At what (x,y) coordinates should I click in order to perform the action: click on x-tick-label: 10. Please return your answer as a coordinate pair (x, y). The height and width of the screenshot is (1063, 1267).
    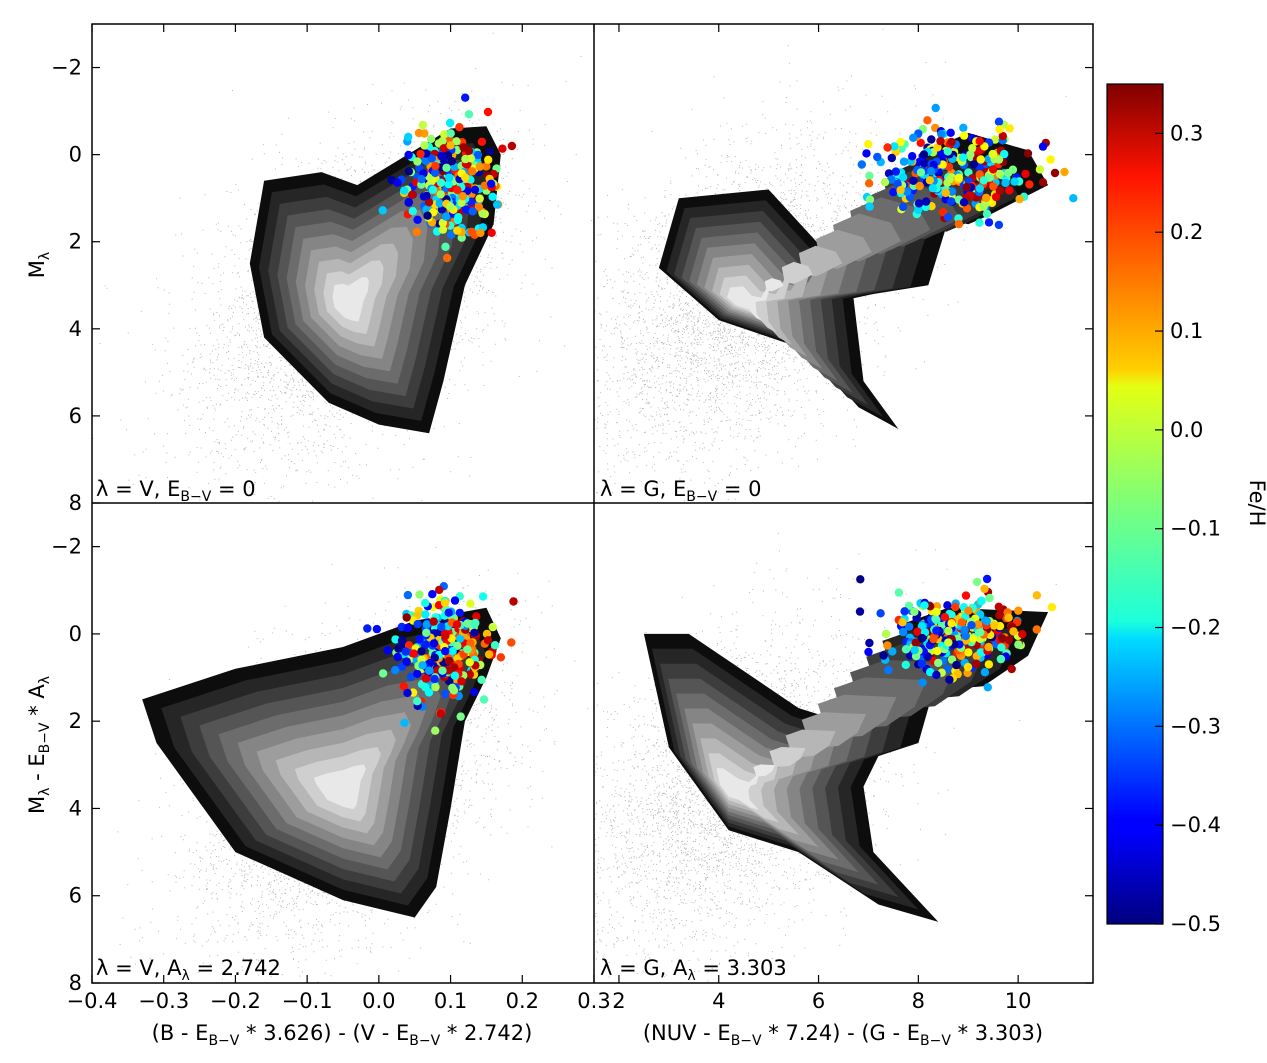
    Looking at the image, I should click on (1018, 1001).